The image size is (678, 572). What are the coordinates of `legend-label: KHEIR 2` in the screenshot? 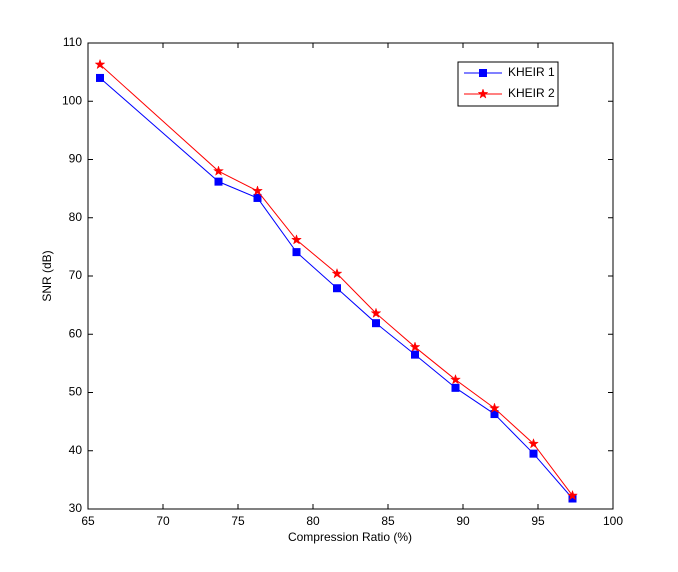 It's located at (531, 93).